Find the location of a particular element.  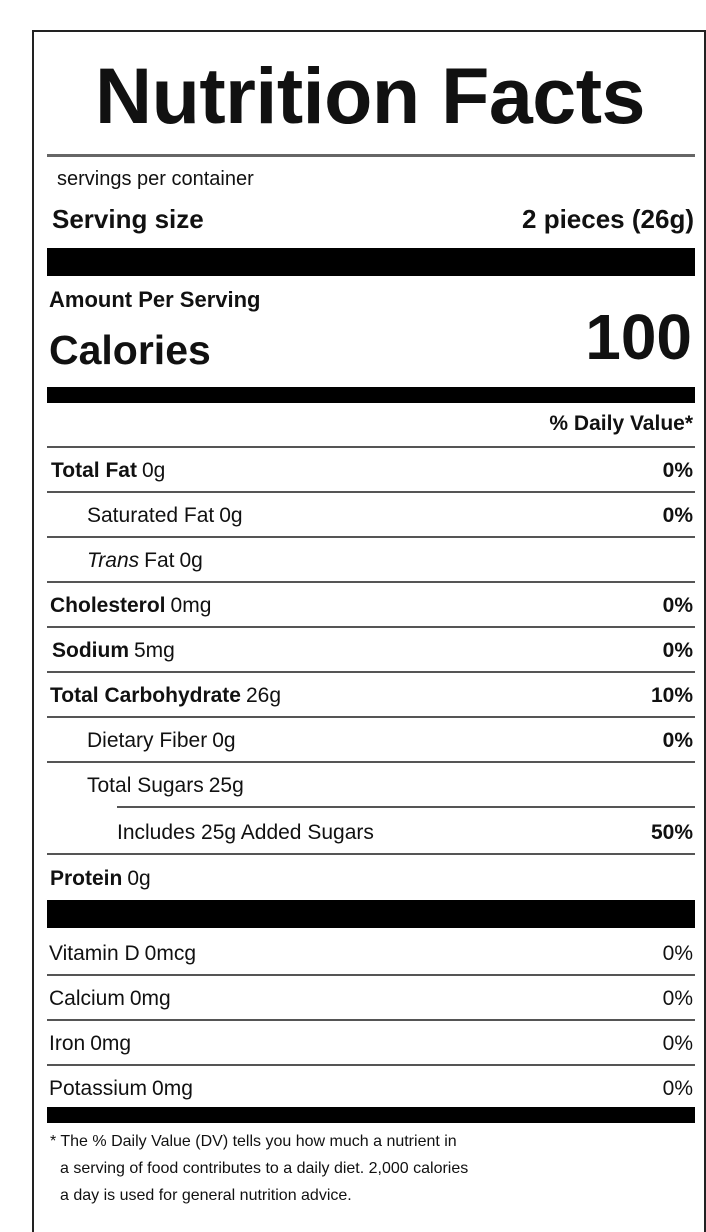

vitamin-amount: 0mcg is located at coordinates (170, 953).